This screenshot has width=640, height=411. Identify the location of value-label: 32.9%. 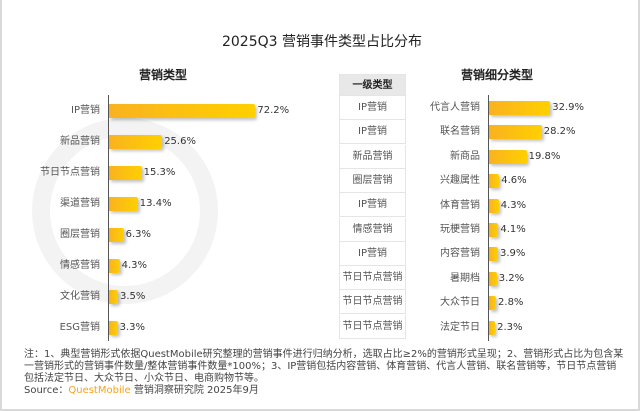
(568, 107).